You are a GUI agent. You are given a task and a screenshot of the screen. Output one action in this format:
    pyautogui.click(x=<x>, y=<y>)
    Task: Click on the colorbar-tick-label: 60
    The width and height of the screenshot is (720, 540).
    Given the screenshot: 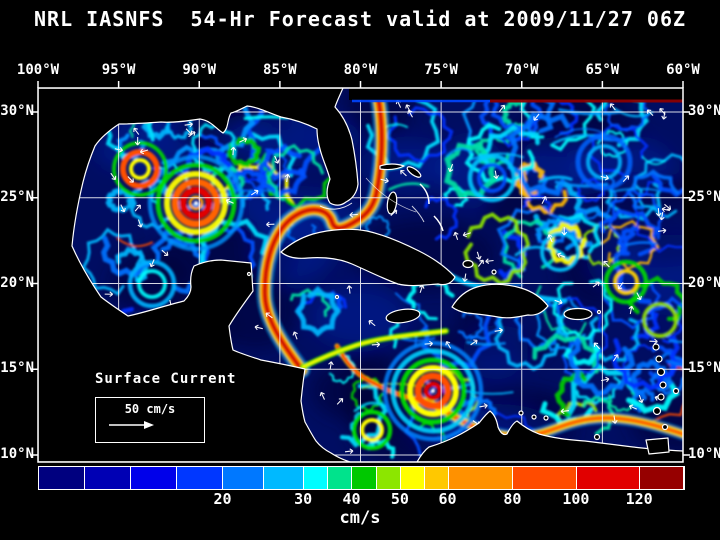 What is the action you would take?
    pyautogui.click(x=447, y=499)
    